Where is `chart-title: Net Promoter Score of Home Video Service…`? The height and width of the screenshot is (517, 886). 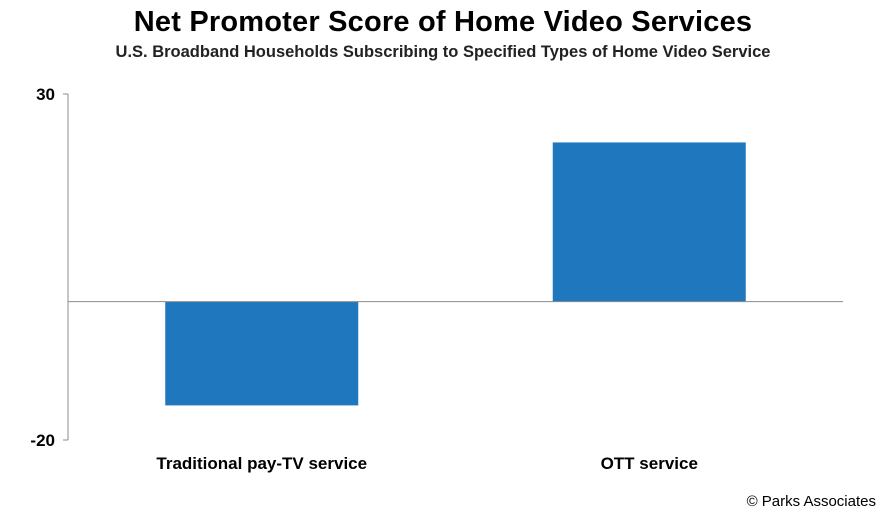 chart-title: Net Promoter Score of Home Video Service… is located at coordinates (443, 22).